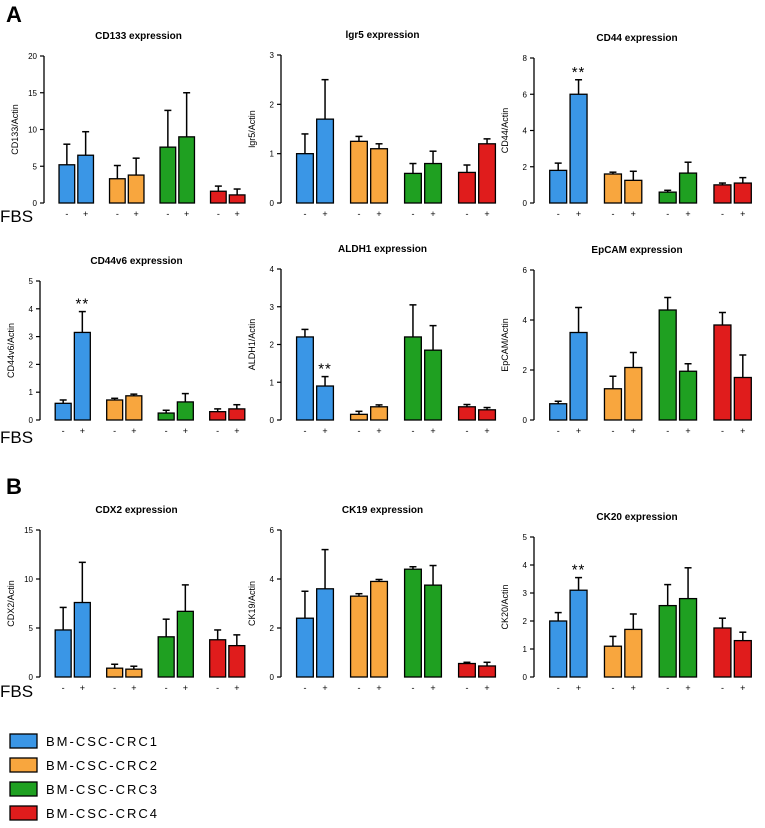  I want to click on legend-item-crc3: BM-CSC-CRC3, so click(83, 789).